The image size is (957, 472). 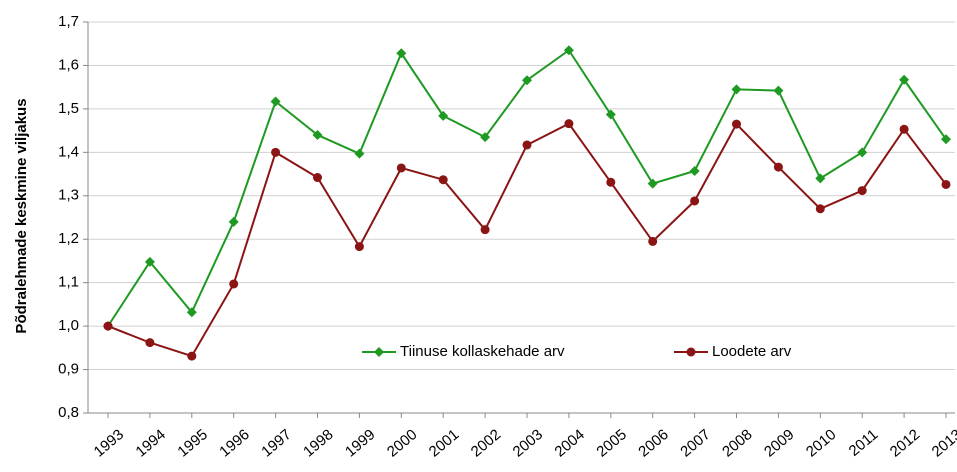 I want to click on x-tick-label: 2013, so click(x=943, y=443).